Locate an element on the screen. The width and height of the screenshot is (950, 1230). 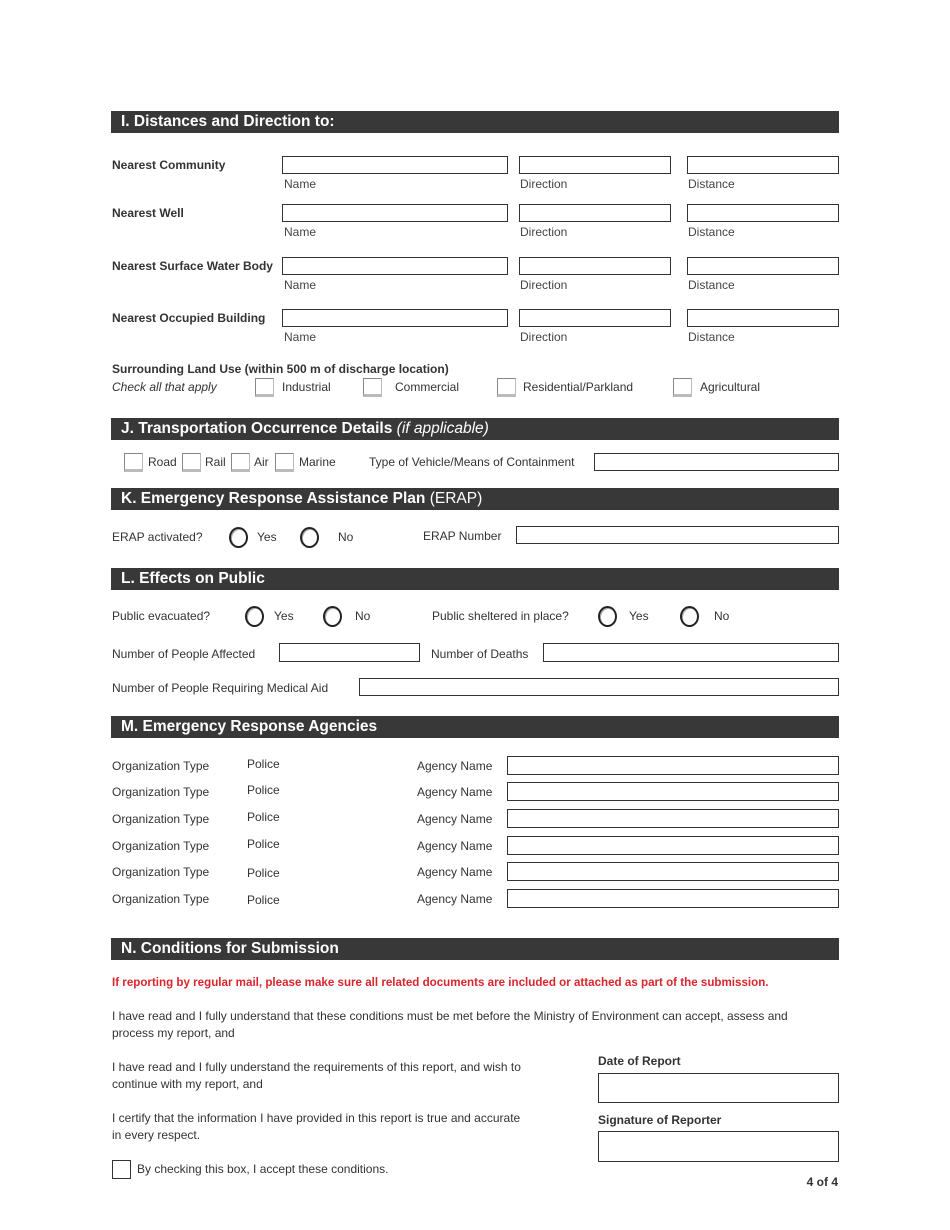
sheltered-yes-label: Yes is located at coordinates (639, 616).